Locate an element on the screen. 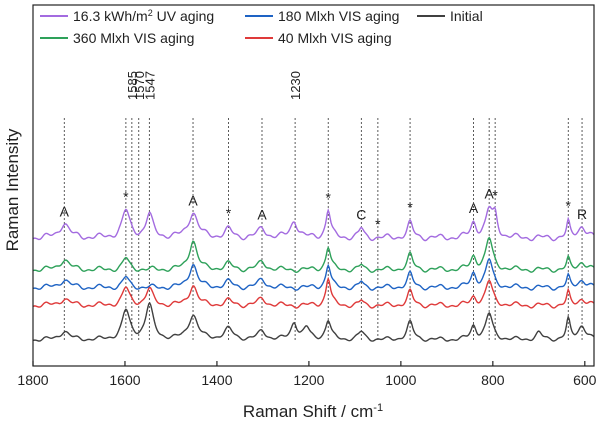  marker-label: R is located at coordinates (582, 214).